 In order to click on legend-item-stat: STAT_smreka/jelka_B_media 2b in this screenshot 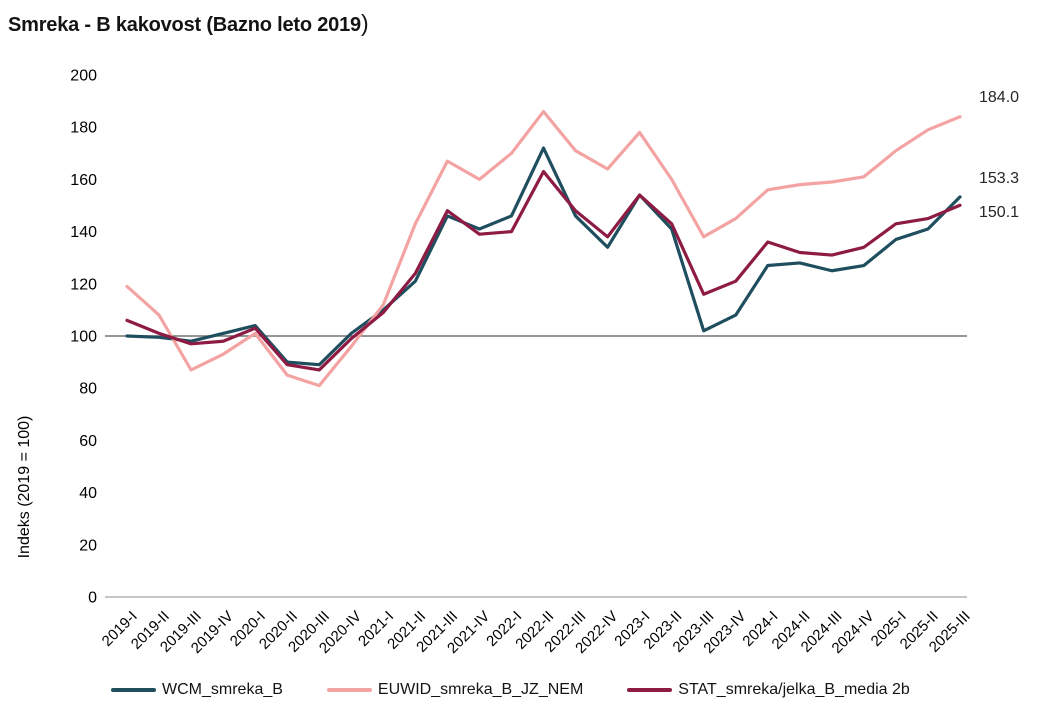, I will do `click(768, 690)`.